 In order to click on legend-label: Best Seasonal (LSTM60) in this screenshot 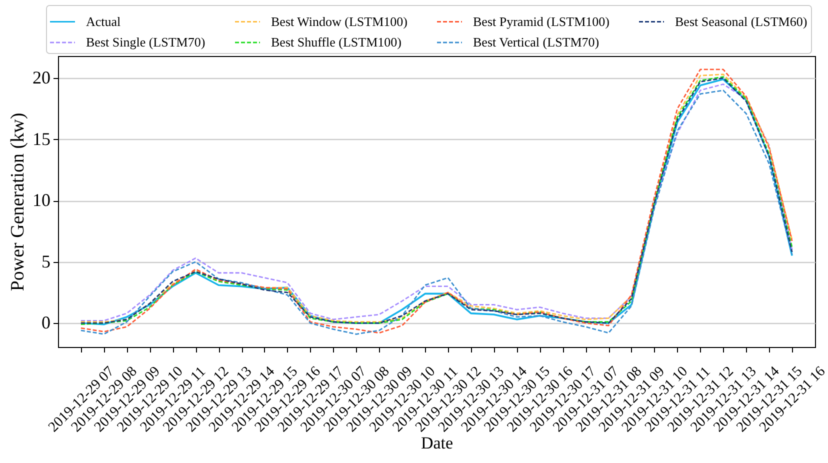, I will do `click(741, 21)`.